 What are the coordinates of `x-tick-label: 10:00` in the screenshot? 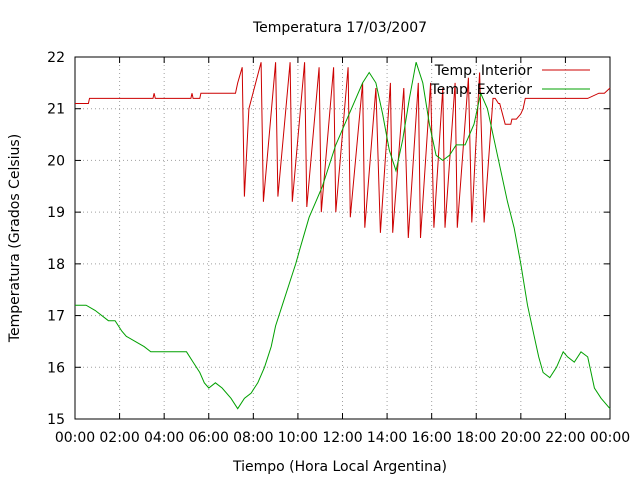 It's located at (298, 438).